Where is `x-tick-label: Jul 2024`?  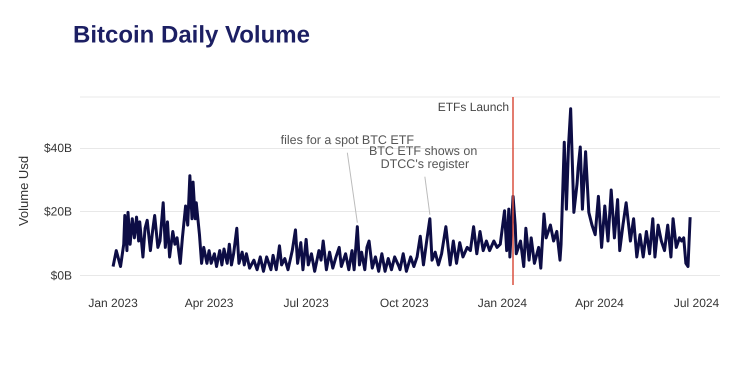 x-tick-label: Jul 2024 is located at coordinates (697, 303).